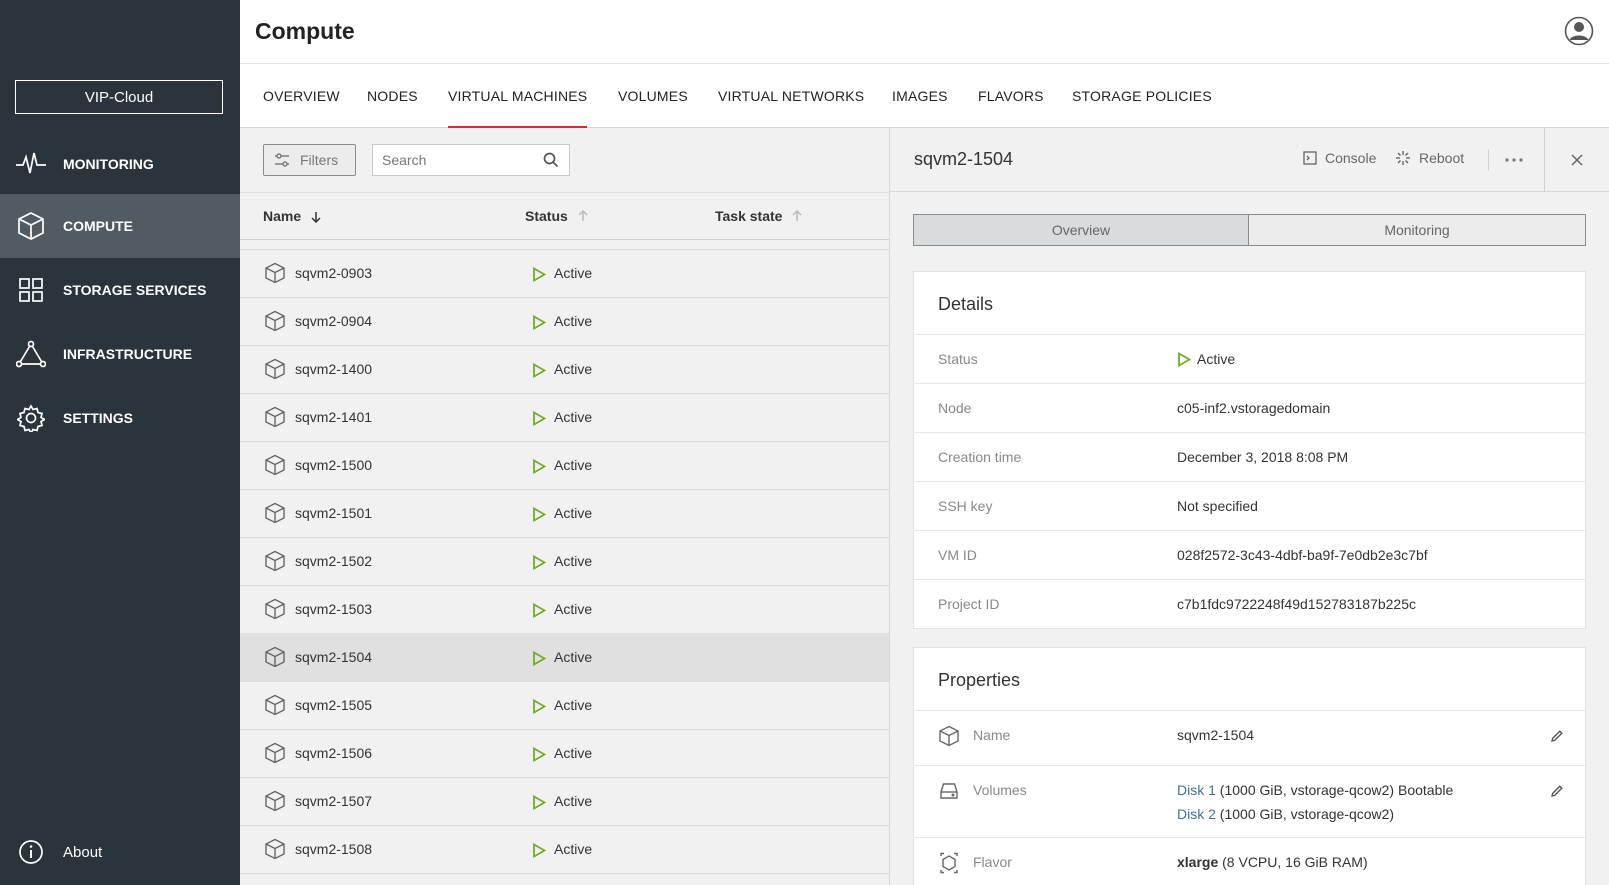 The image size is (1609, 885). I want to click on table-row: sqvm2-1500 Active, so click(564, 466).